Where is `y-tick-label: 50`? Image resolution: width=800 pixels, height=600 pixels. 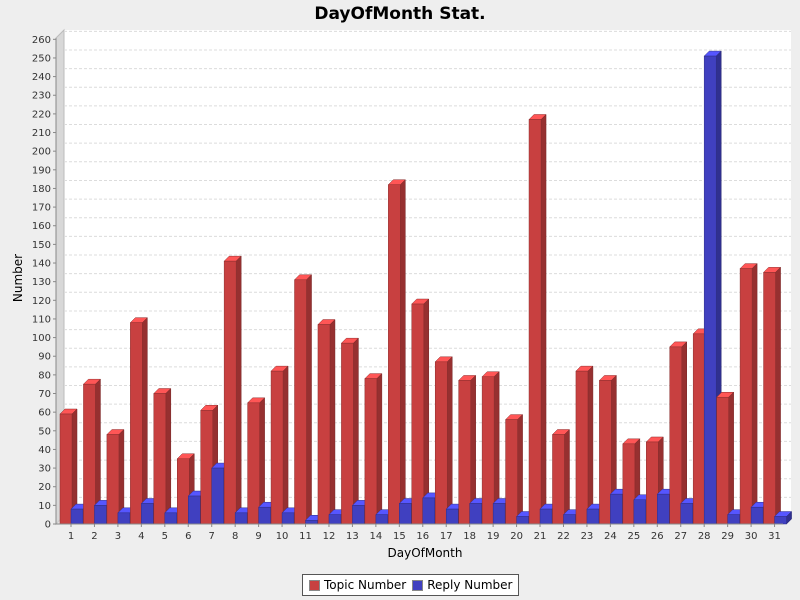 y-tick-label: 50 is located at coordinates (44, 431).